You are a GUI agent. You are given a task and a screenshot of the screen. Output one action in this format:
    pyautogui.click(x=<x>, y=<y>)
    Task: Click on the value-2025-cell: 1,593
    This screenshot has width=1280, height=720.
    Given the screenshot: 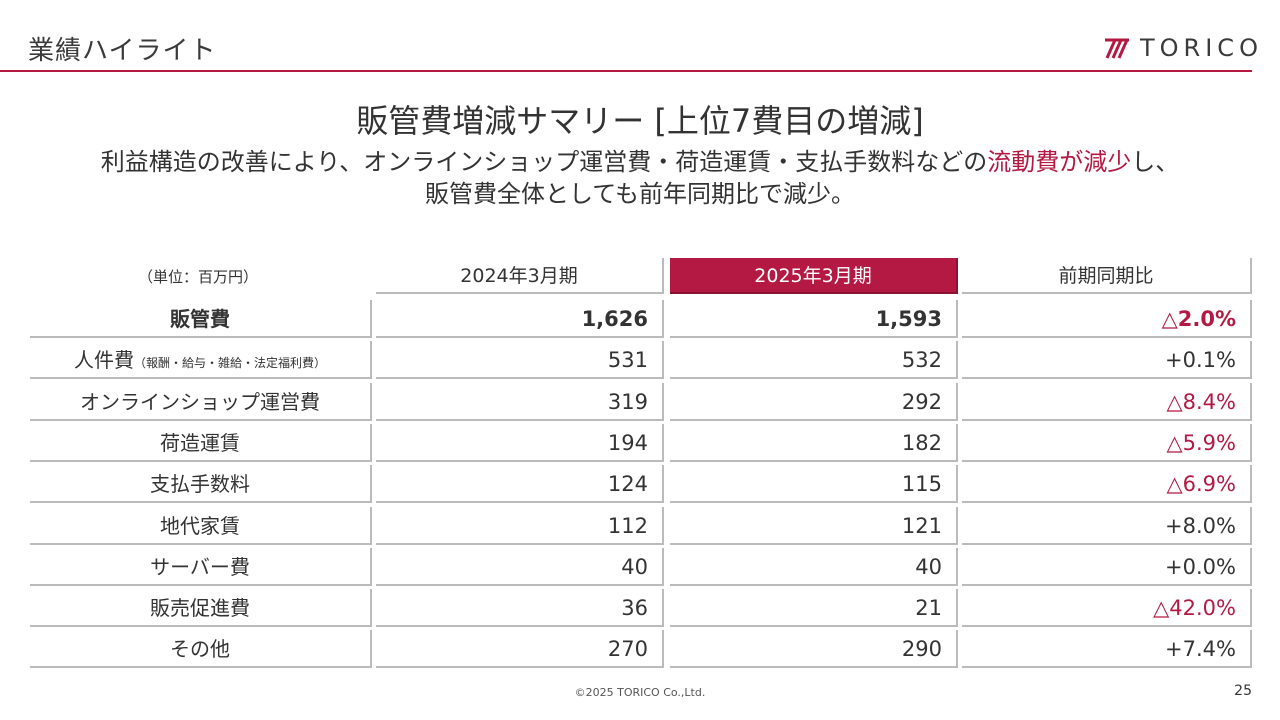 What is the action you would take?
    pyautogui.click(x=814, y=319)
    